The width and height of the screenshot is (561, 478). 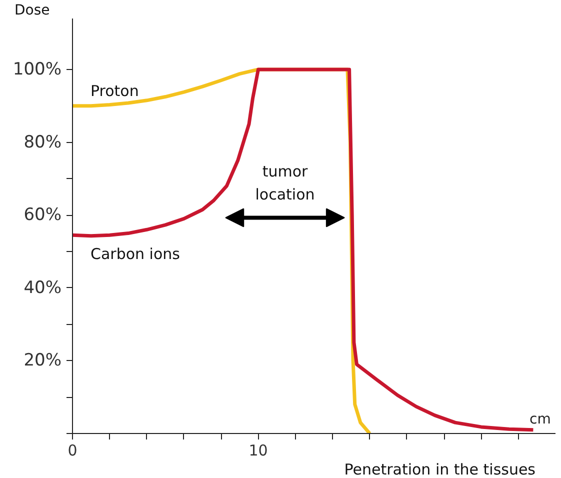 I want to click on y-tick-label: 40%, so click(x=43, y=288).